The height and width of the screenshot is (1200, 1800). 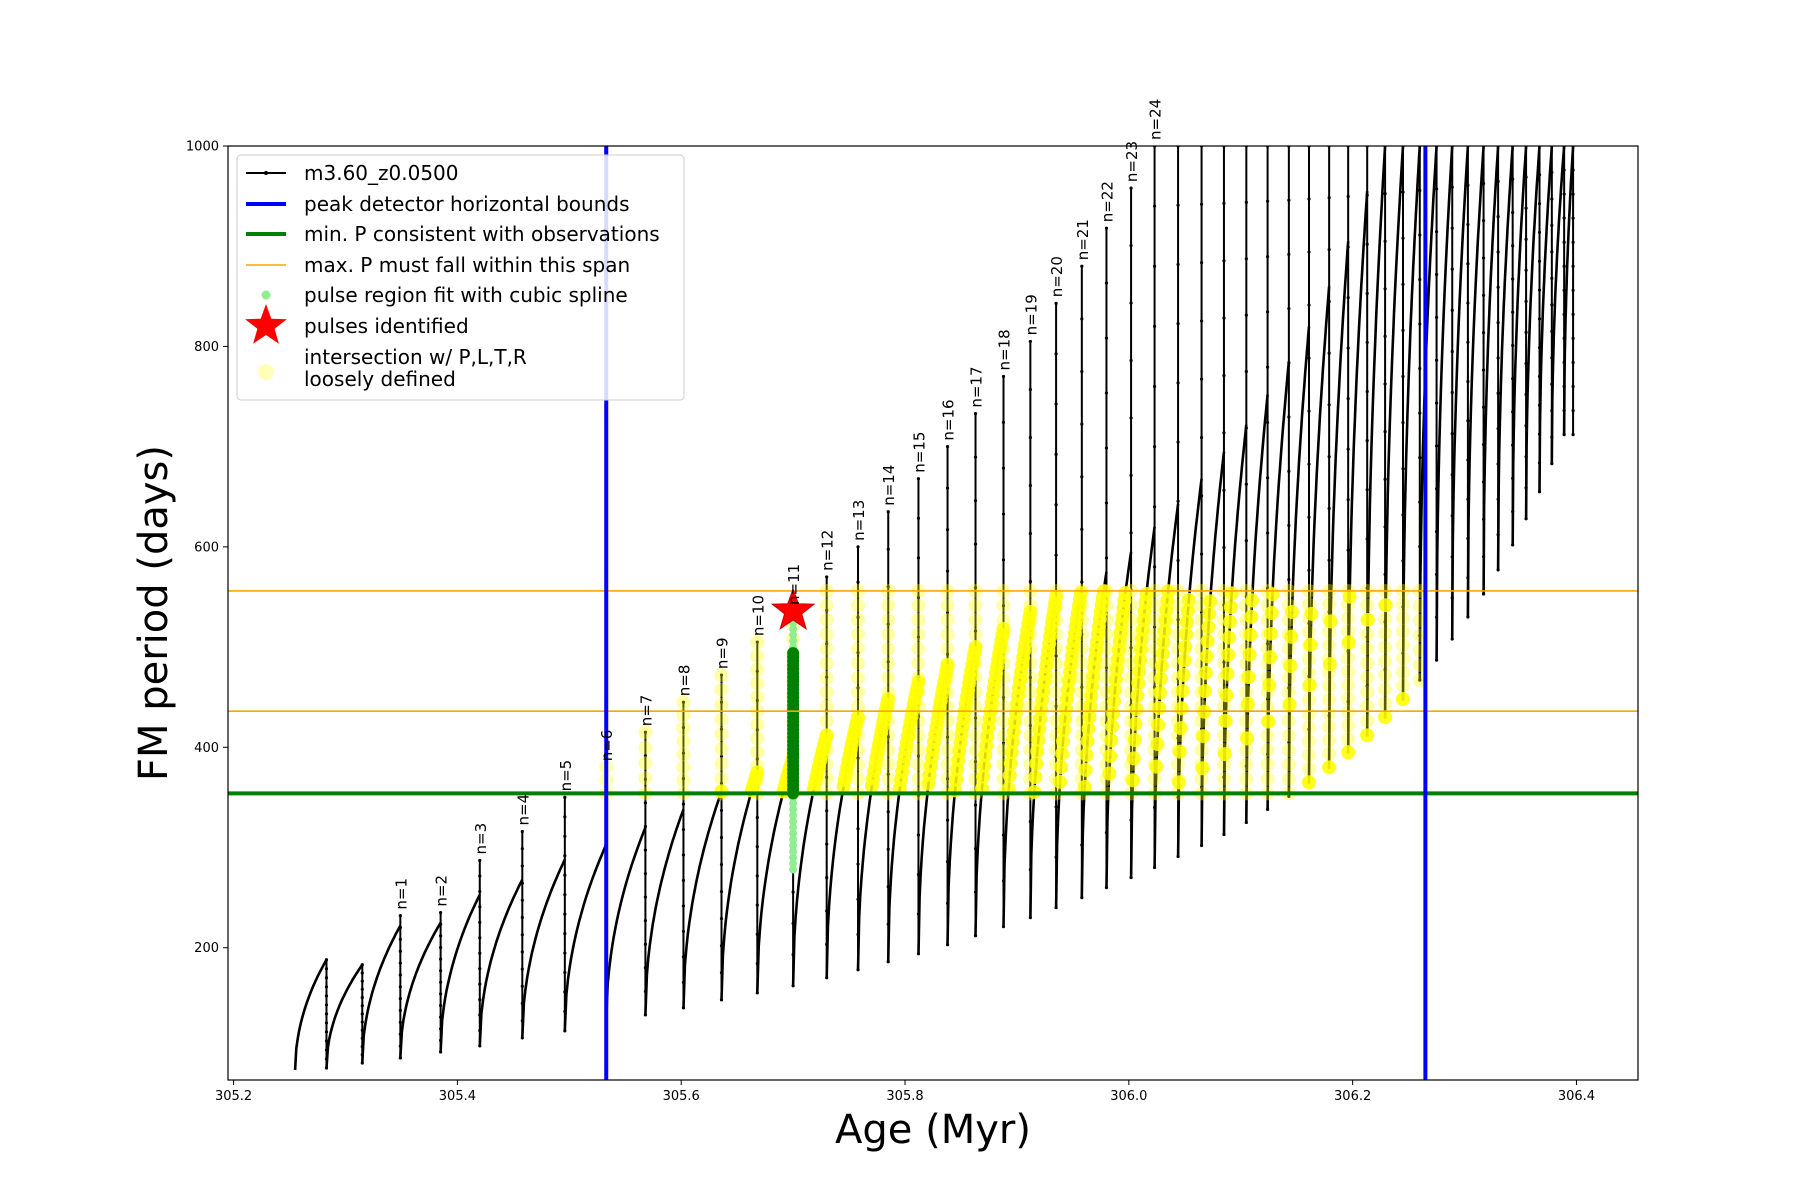 I want to click on min-period-fit-point, so click(x=793, y=653).